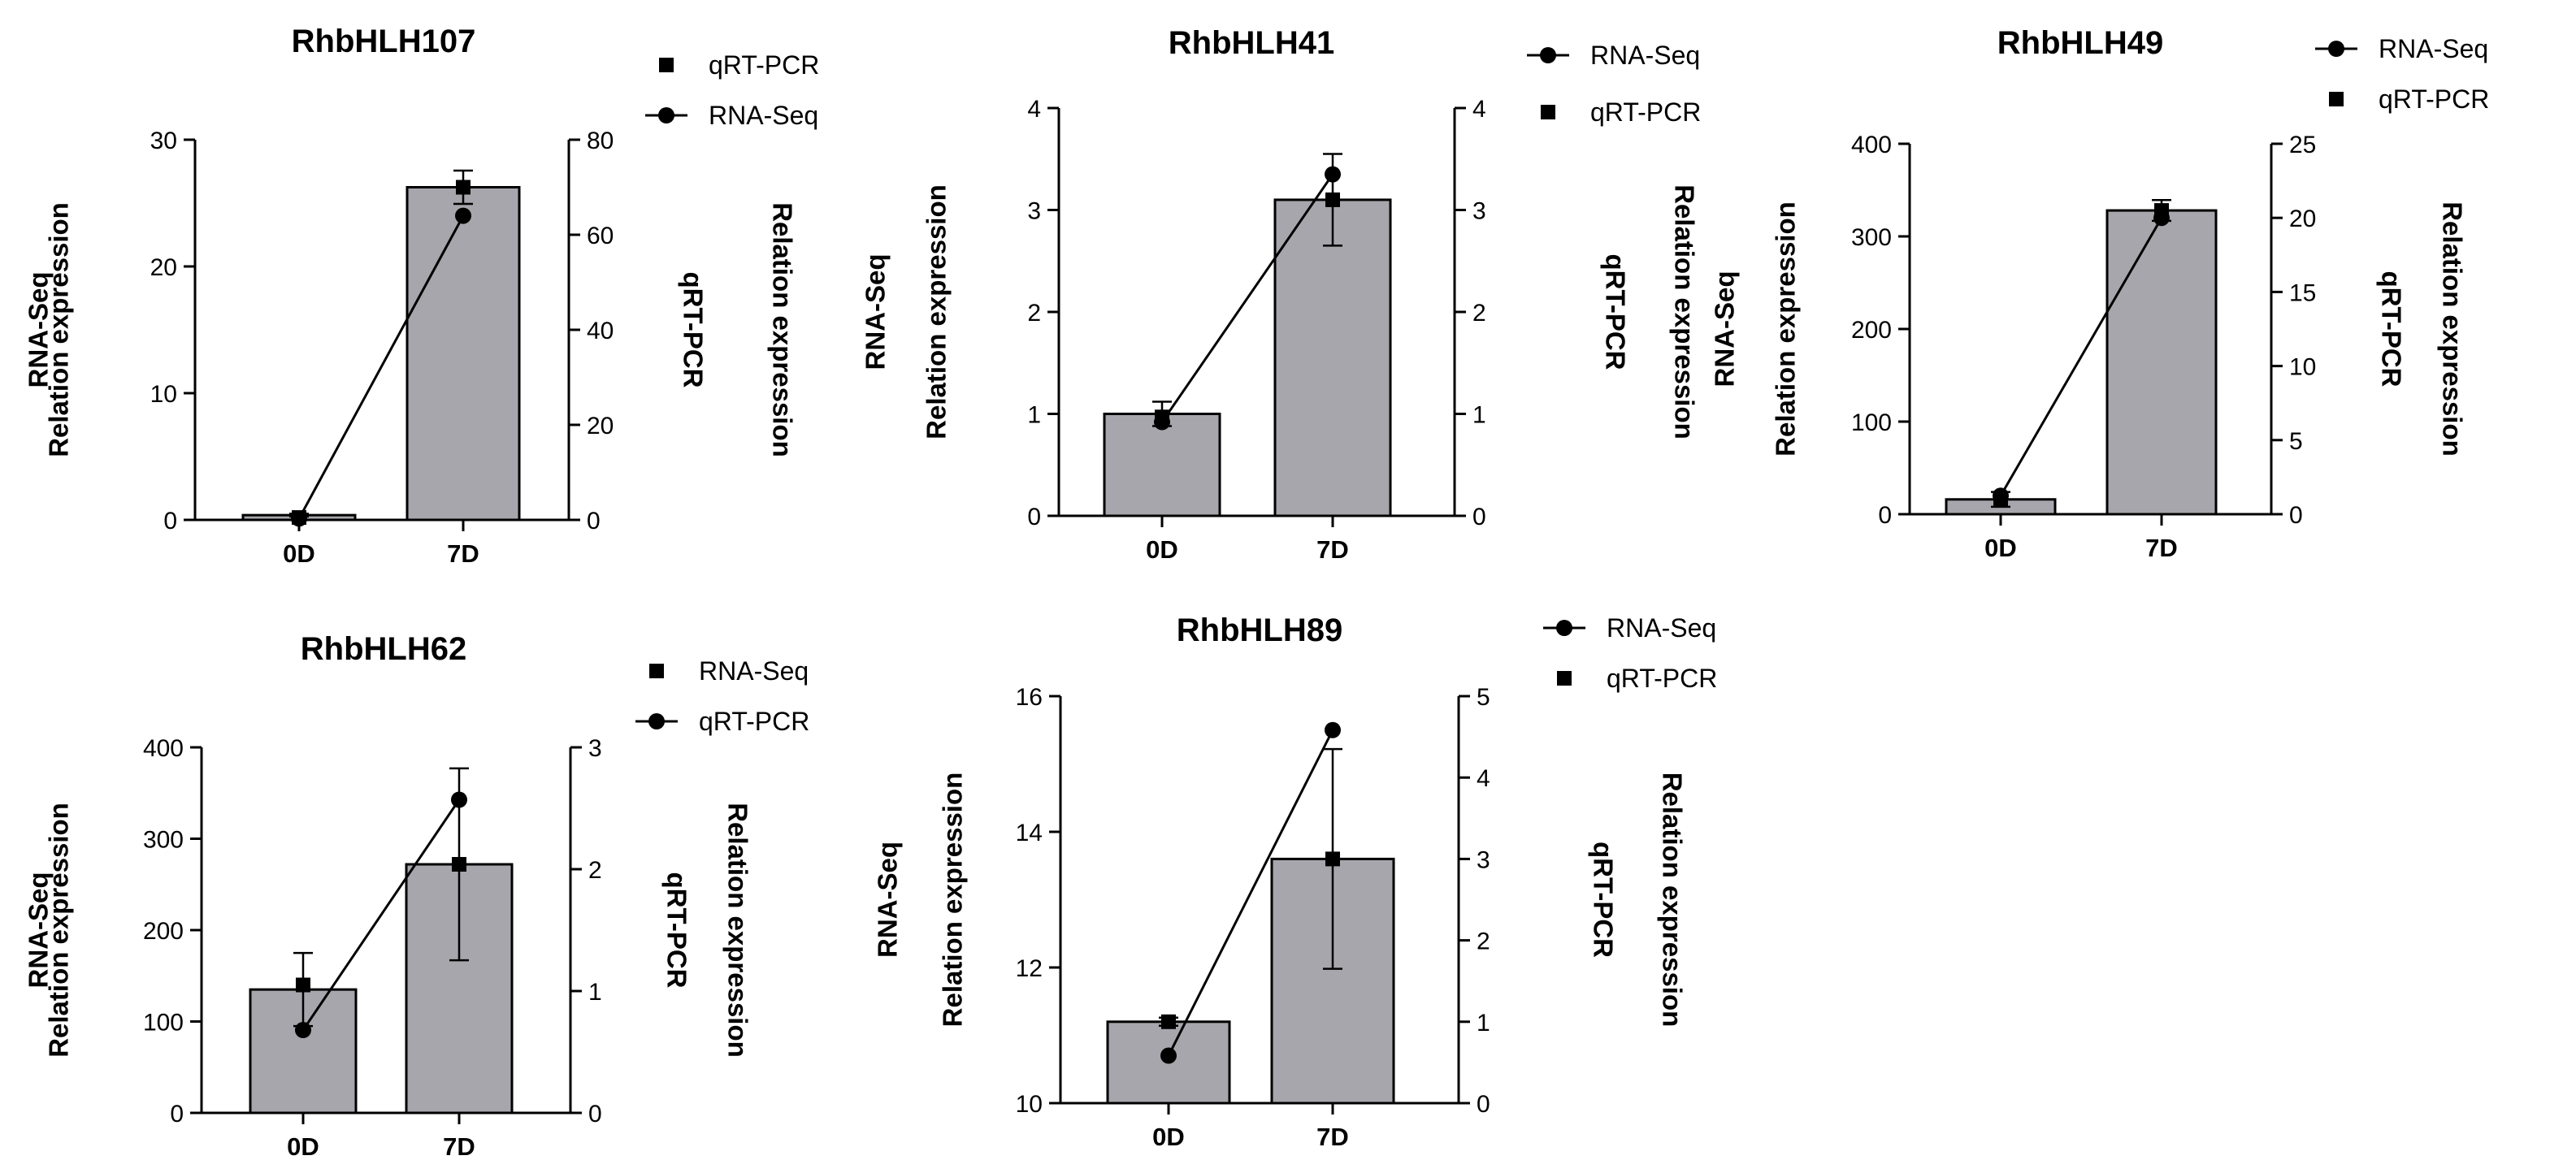 This screenshot has height=1173, width=2576. Describe the element at coordinates (600, 236) in the screenshot. I see `right-tick-label: 60` at that location.